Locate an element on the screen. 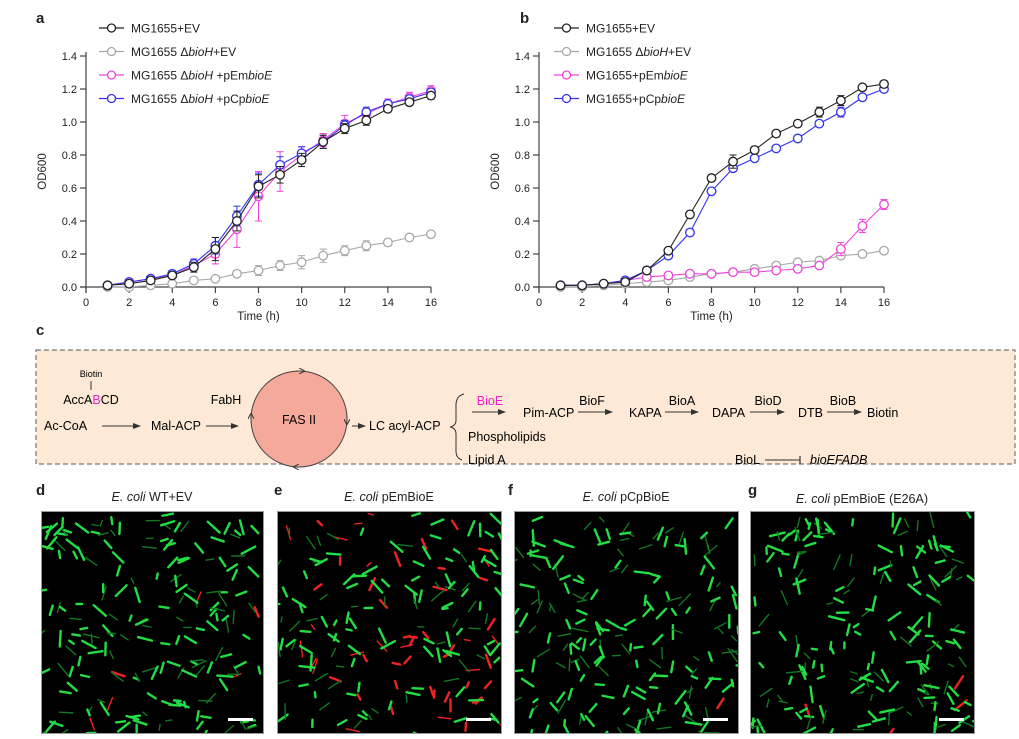  legend-entry: MG1655 ΔbioH+EV is located at coordinates (622, 52).